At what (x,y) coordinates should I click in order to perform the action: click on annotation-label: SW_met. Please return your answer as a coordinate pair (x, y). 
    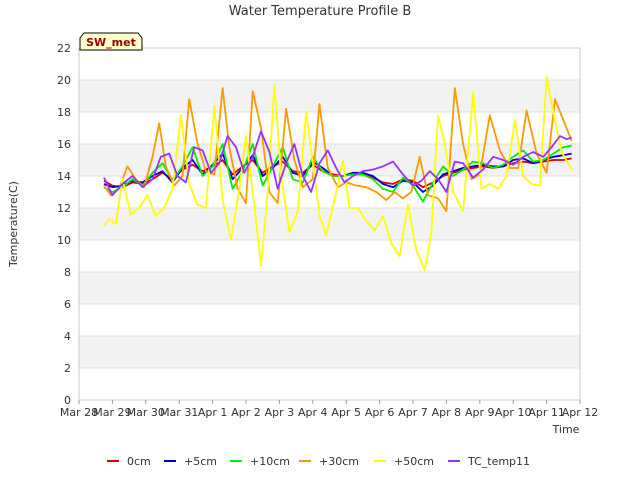
    Looking at the image, I should click on (111, 42).